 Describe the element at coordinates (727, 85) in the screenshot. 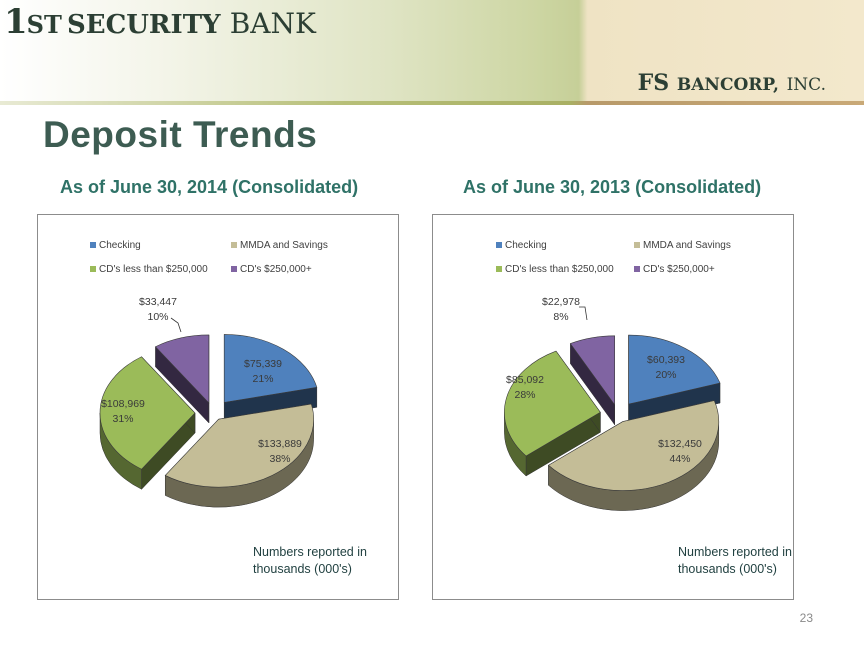

I see `bancorp-logo-name: Bancorp,` at that location.